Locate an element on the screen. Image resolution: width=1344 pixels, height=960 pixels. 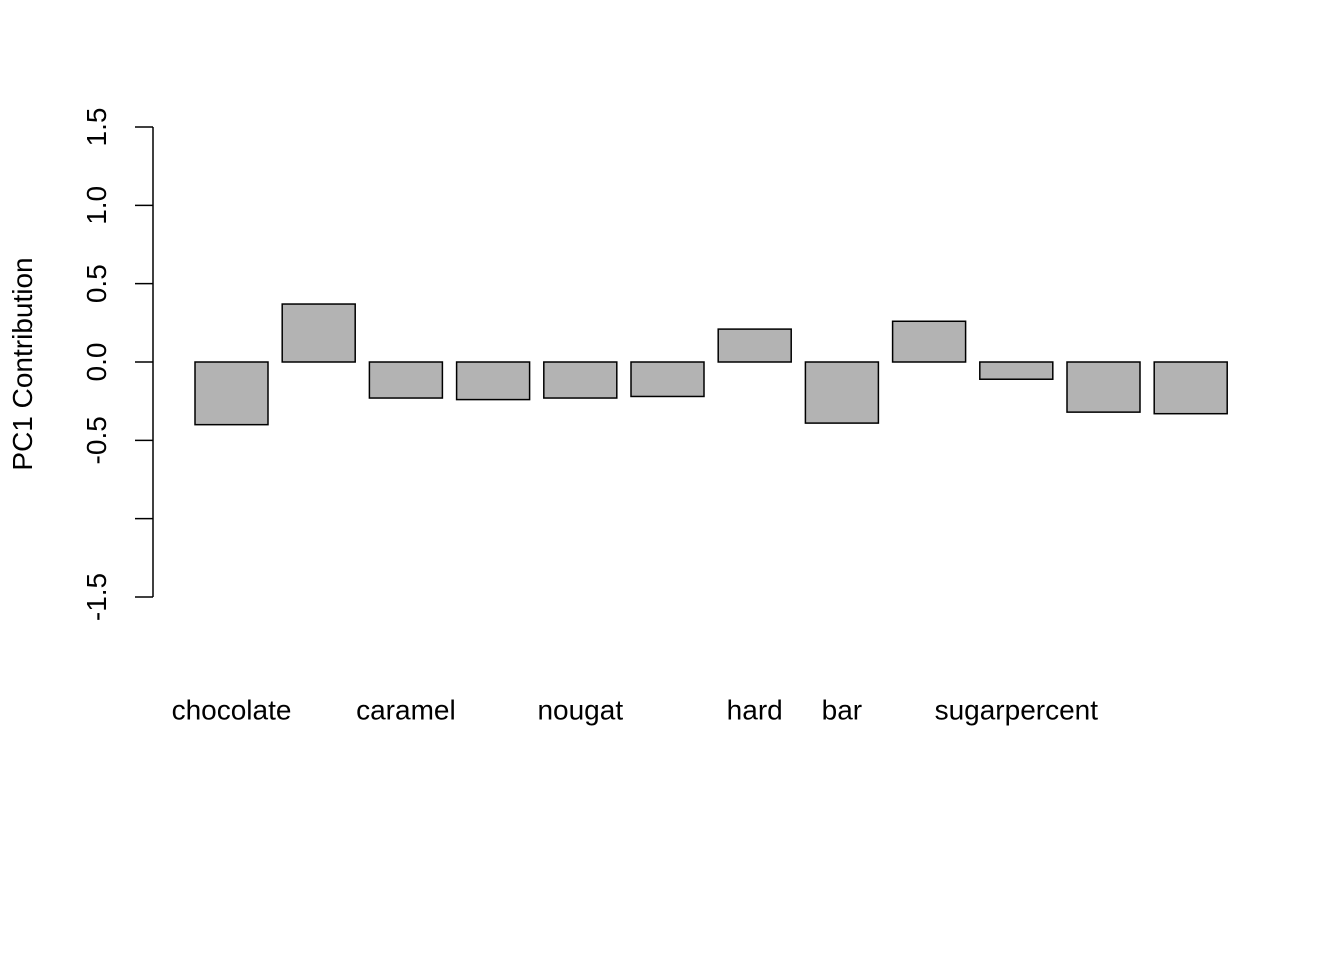
y-tick-label: 1.0 is located at coordinates (96, 205).